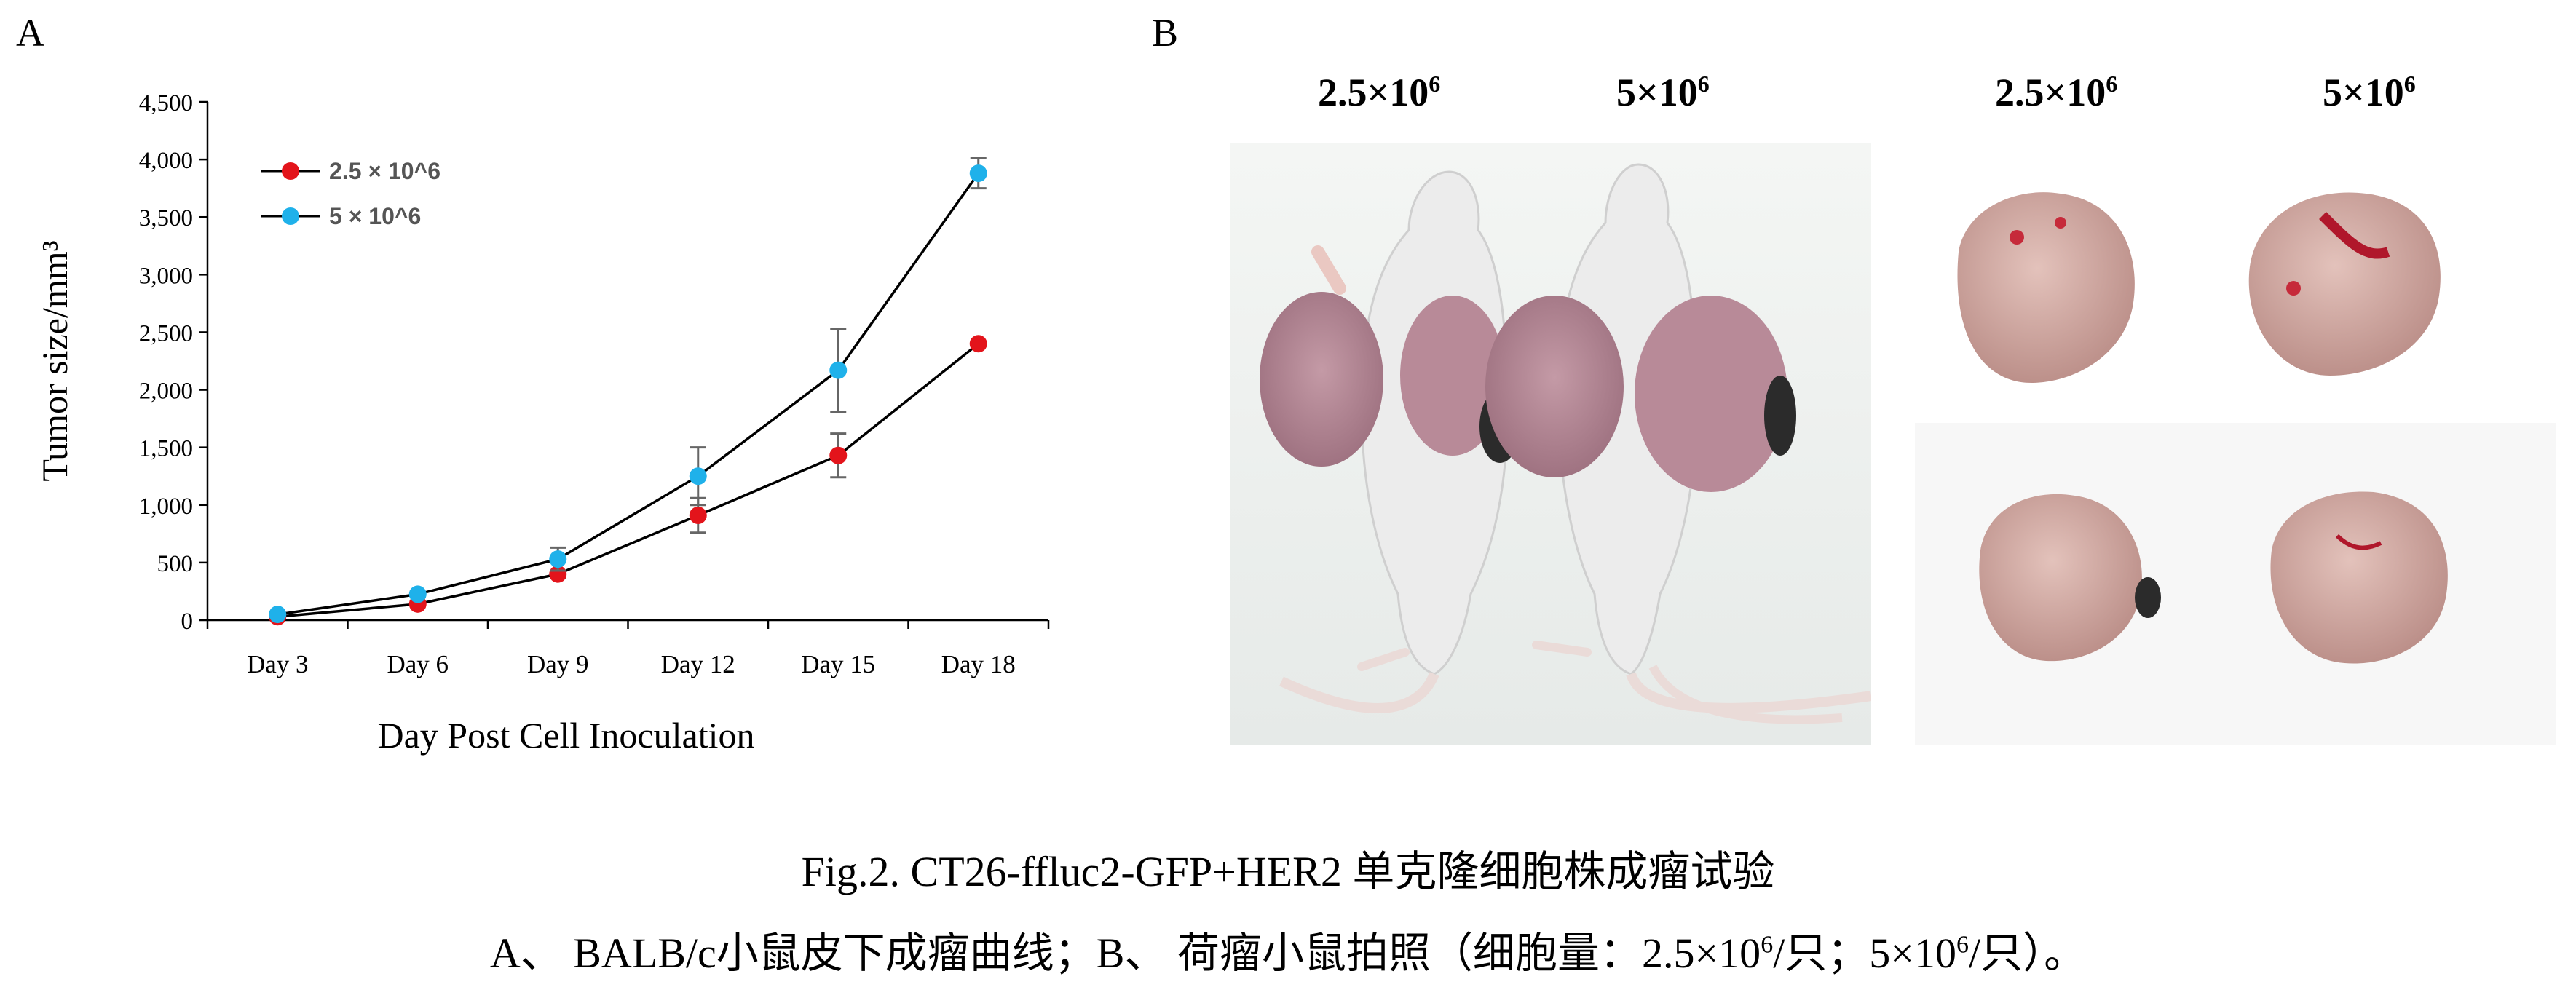 The height and width of the screenshot is (987, 2576). I want to click on y-tick-label: 3,500, so click(166, 218).